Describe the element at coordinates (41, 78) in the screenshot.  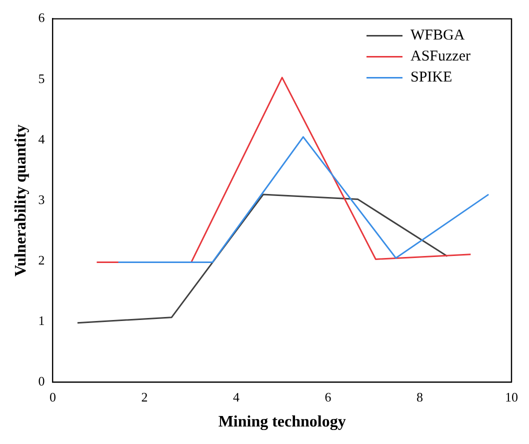
I see `y-tick-label: 5` at that location.